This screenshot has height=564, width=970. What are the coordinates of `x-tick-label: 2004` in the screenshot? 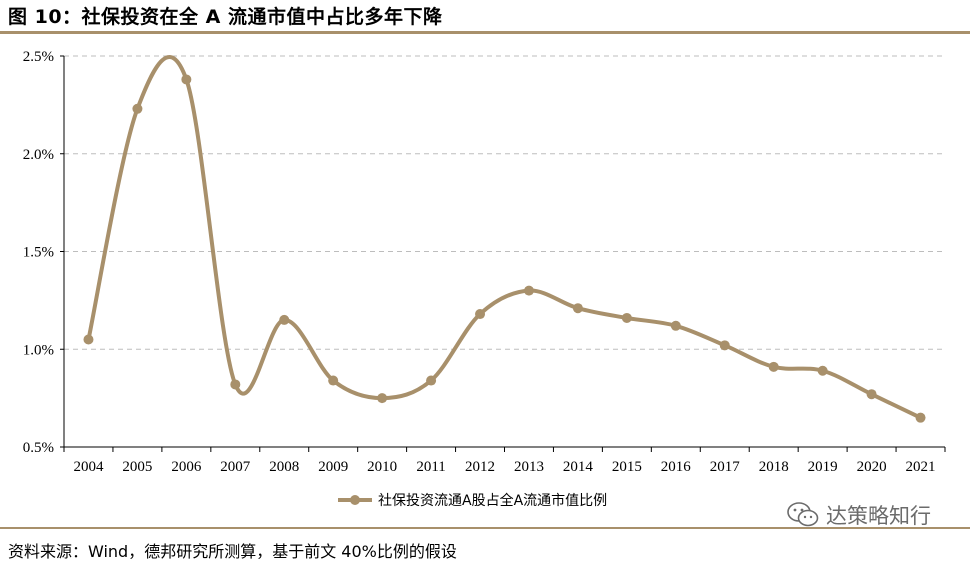 It's located at (88, 467).